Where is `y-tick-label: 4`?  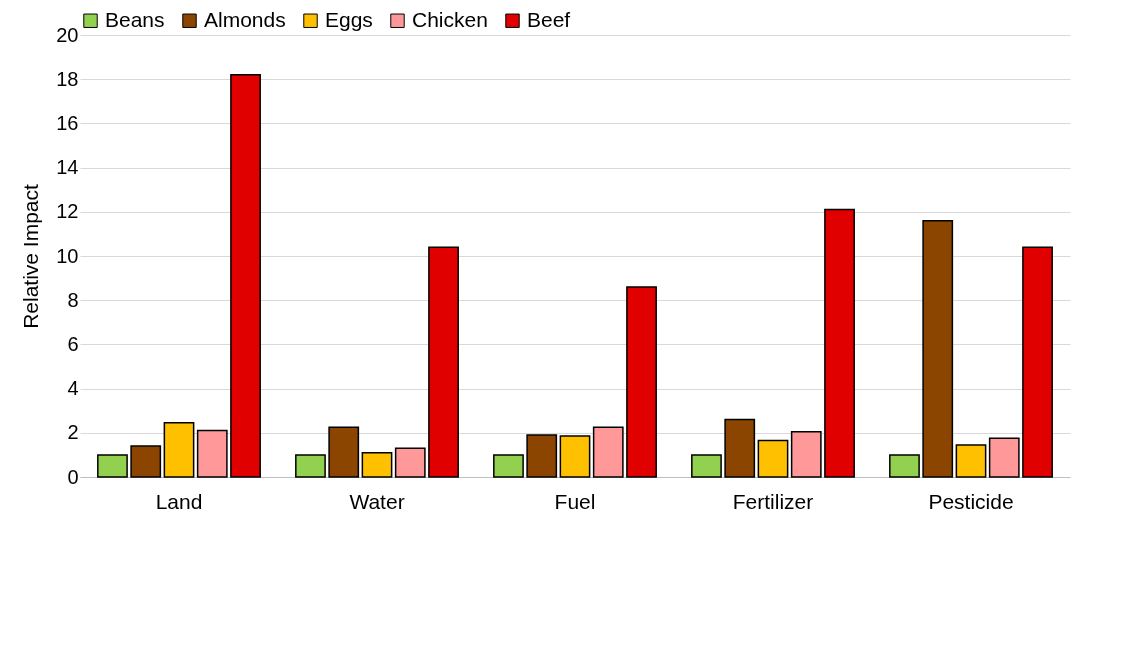
y-tick-label: 4 is located at coordinates (73, 388).